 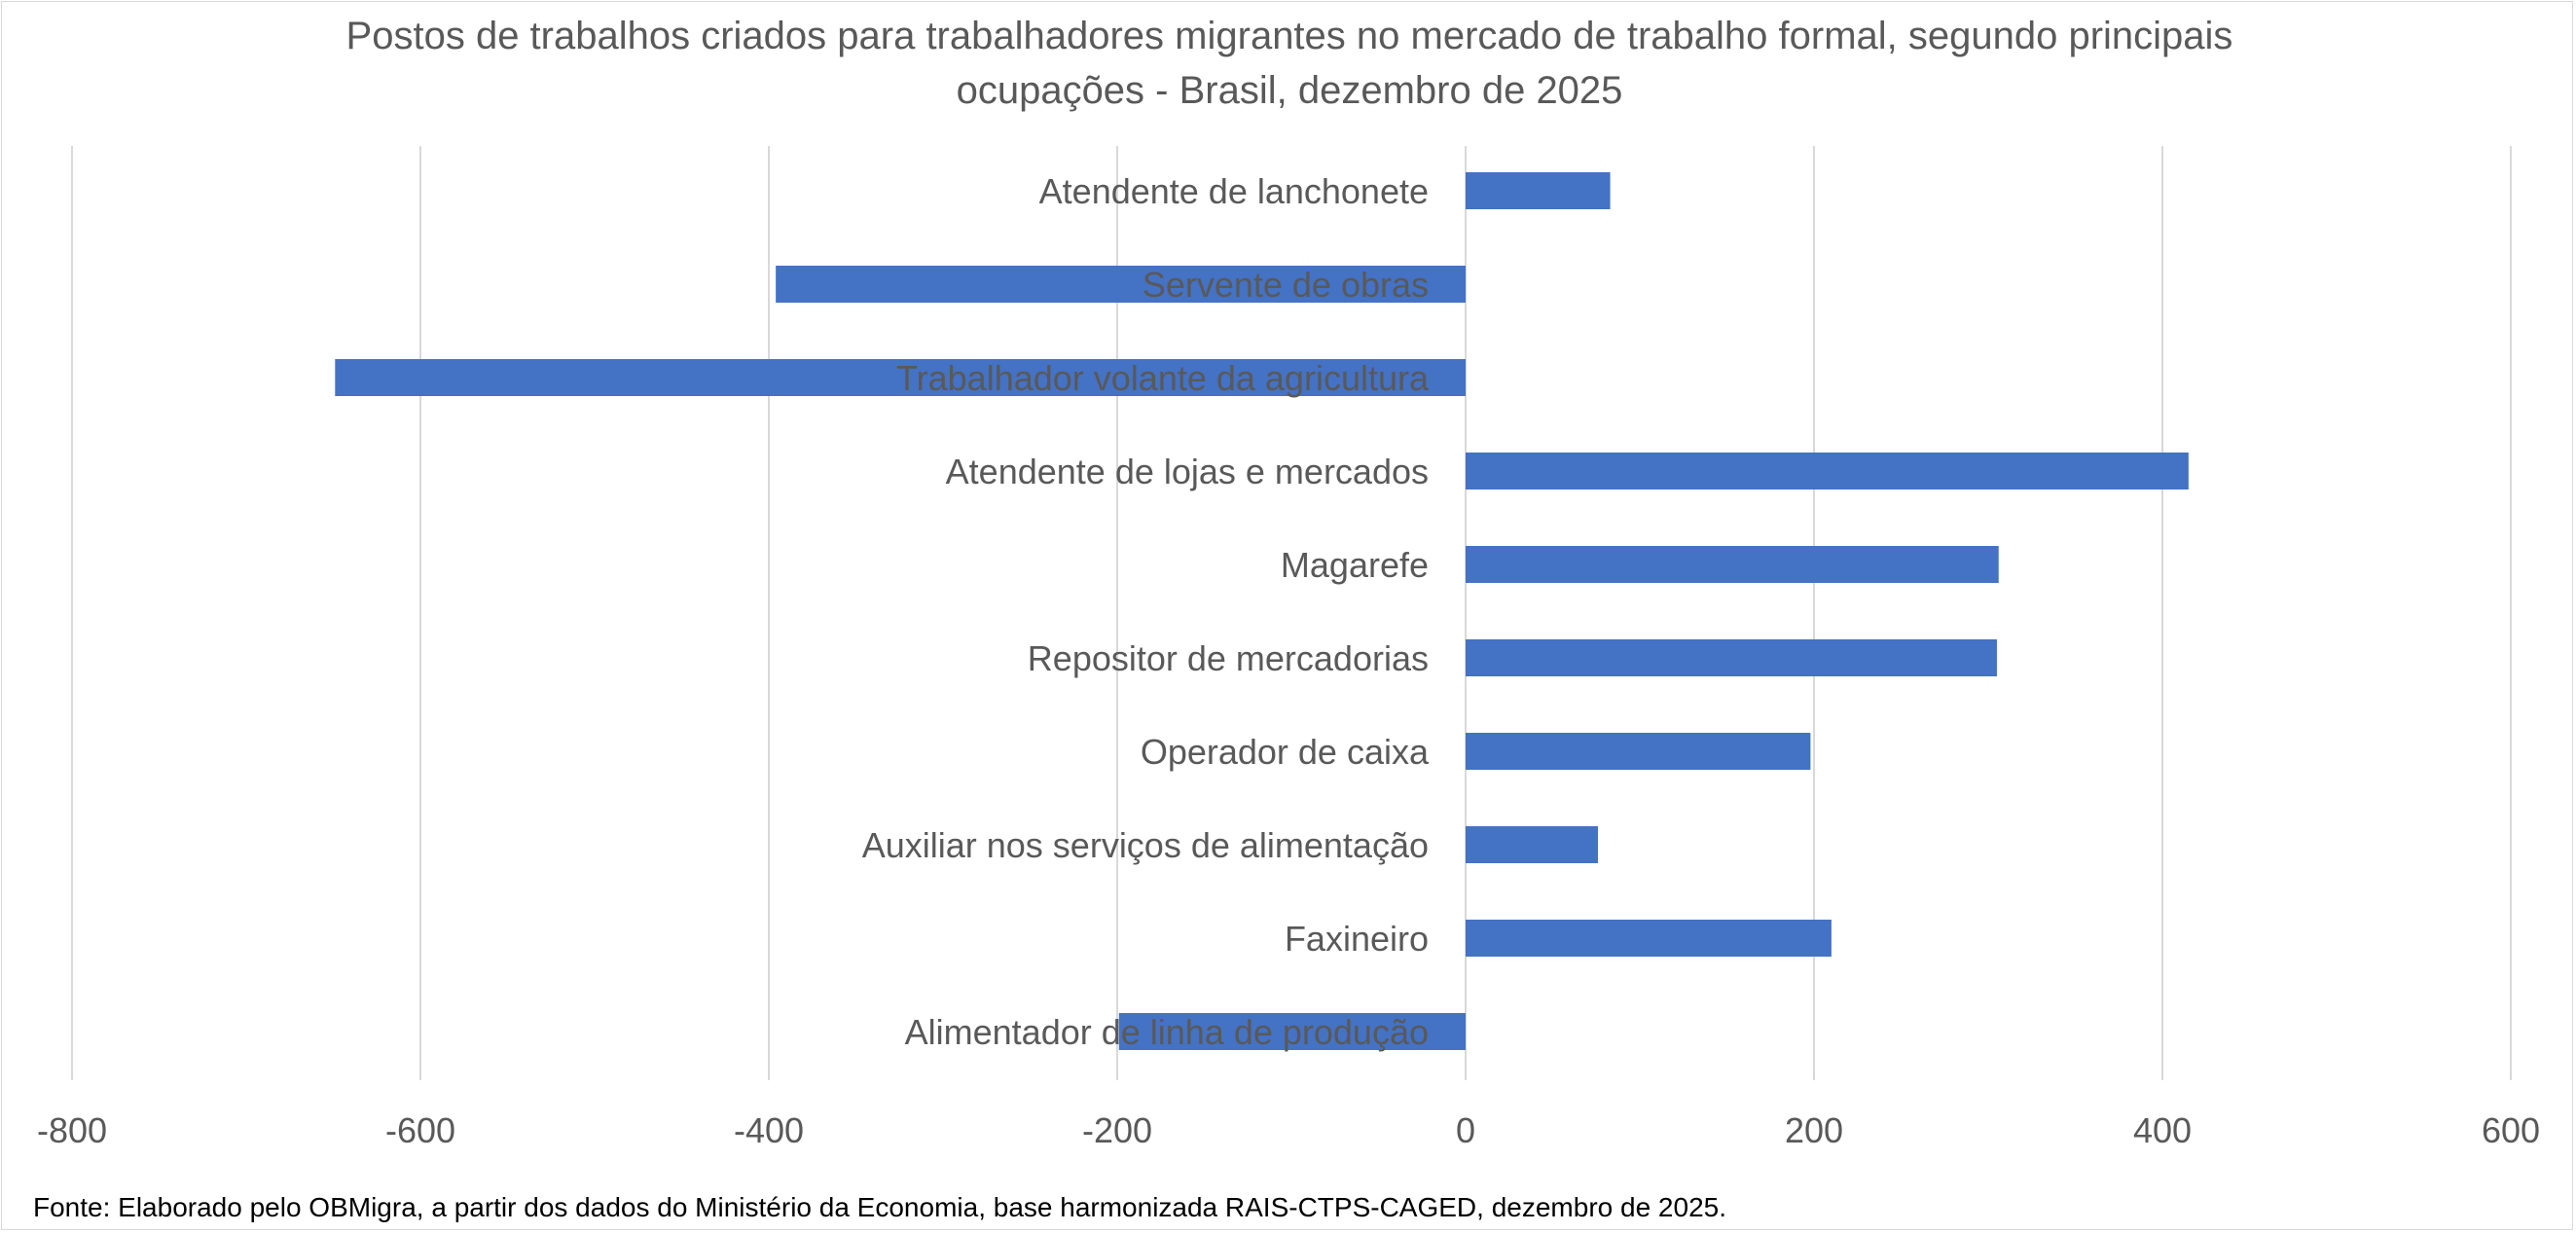 I want to click on x-tick-label: -800, so click(x=72, y=1130).